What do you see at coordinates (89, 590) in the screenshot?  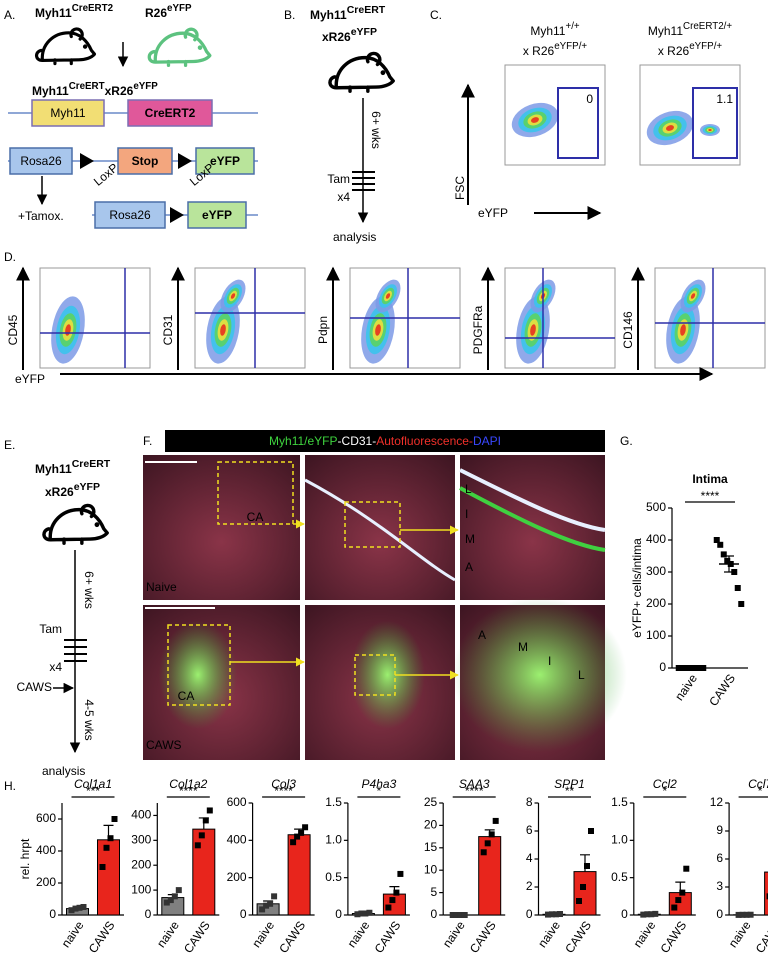 I see `label: 6+ wks` at bounding box center [89, 590].